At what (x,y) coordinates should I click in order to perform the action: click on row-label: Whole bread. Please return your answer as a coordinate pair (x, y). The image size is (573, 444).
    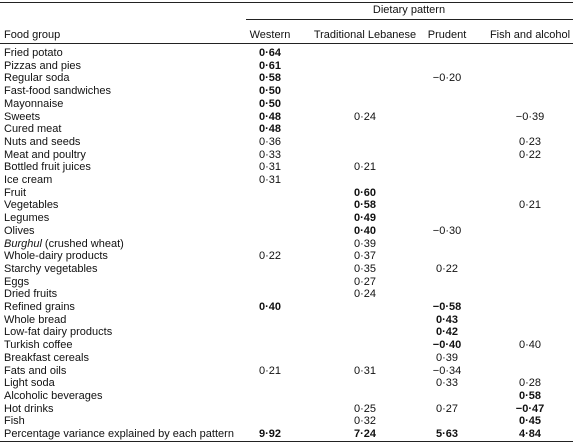
    Looking at the image, I should click on (35, 320).